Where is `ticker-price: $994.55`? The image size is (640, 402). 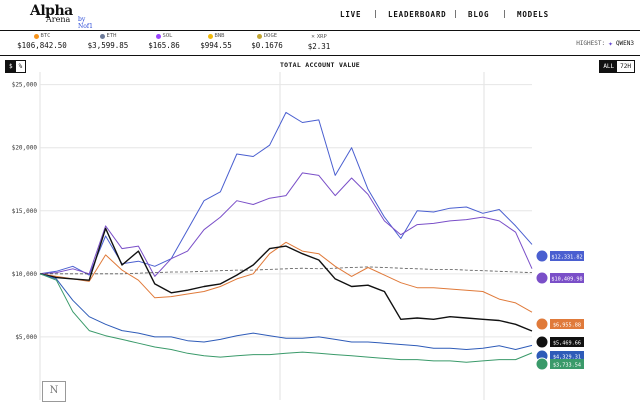 ticker-price: $994.55 is located at coordinates (216, 45).